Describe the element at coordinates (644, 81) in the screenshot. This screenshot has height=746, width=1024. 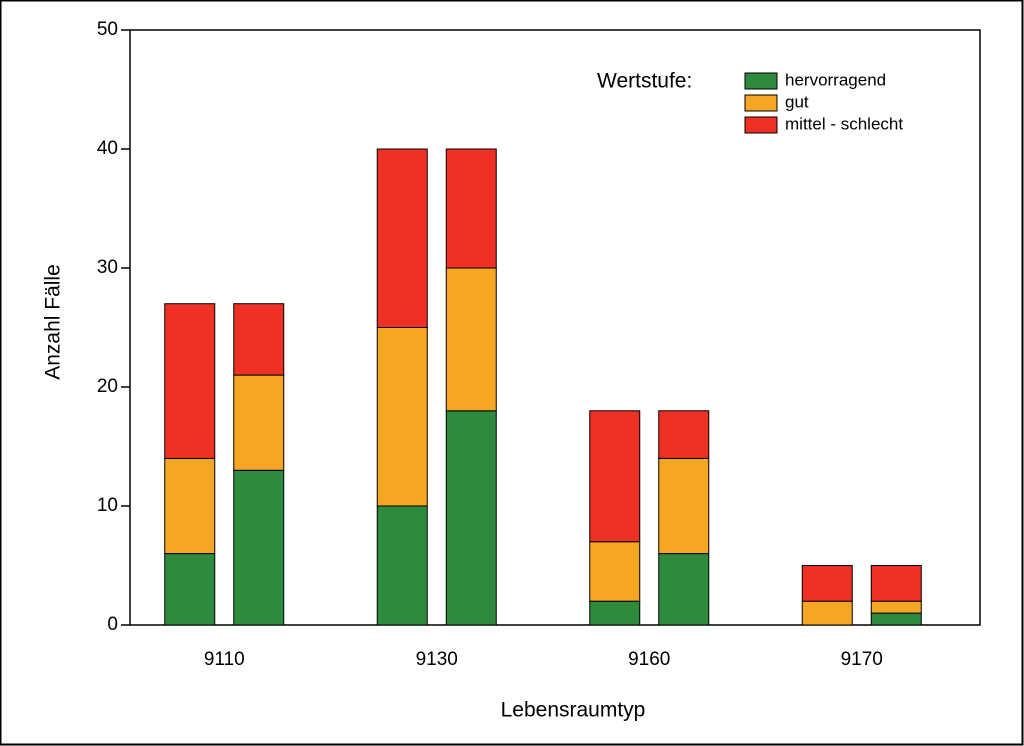
I see `legend-title: Wertstufe:` at that location.